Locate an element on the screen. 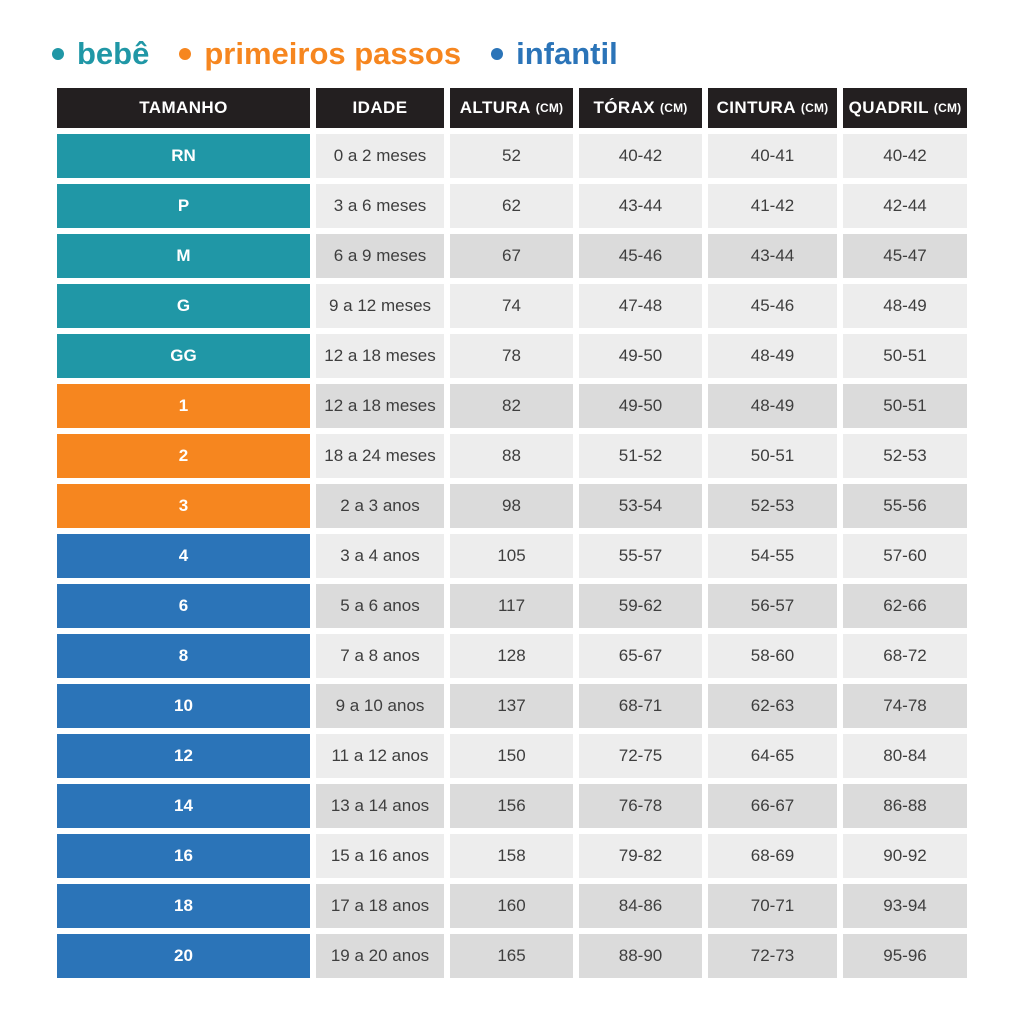  torax-cell: 55-57 is located at coordinates (640, 556).